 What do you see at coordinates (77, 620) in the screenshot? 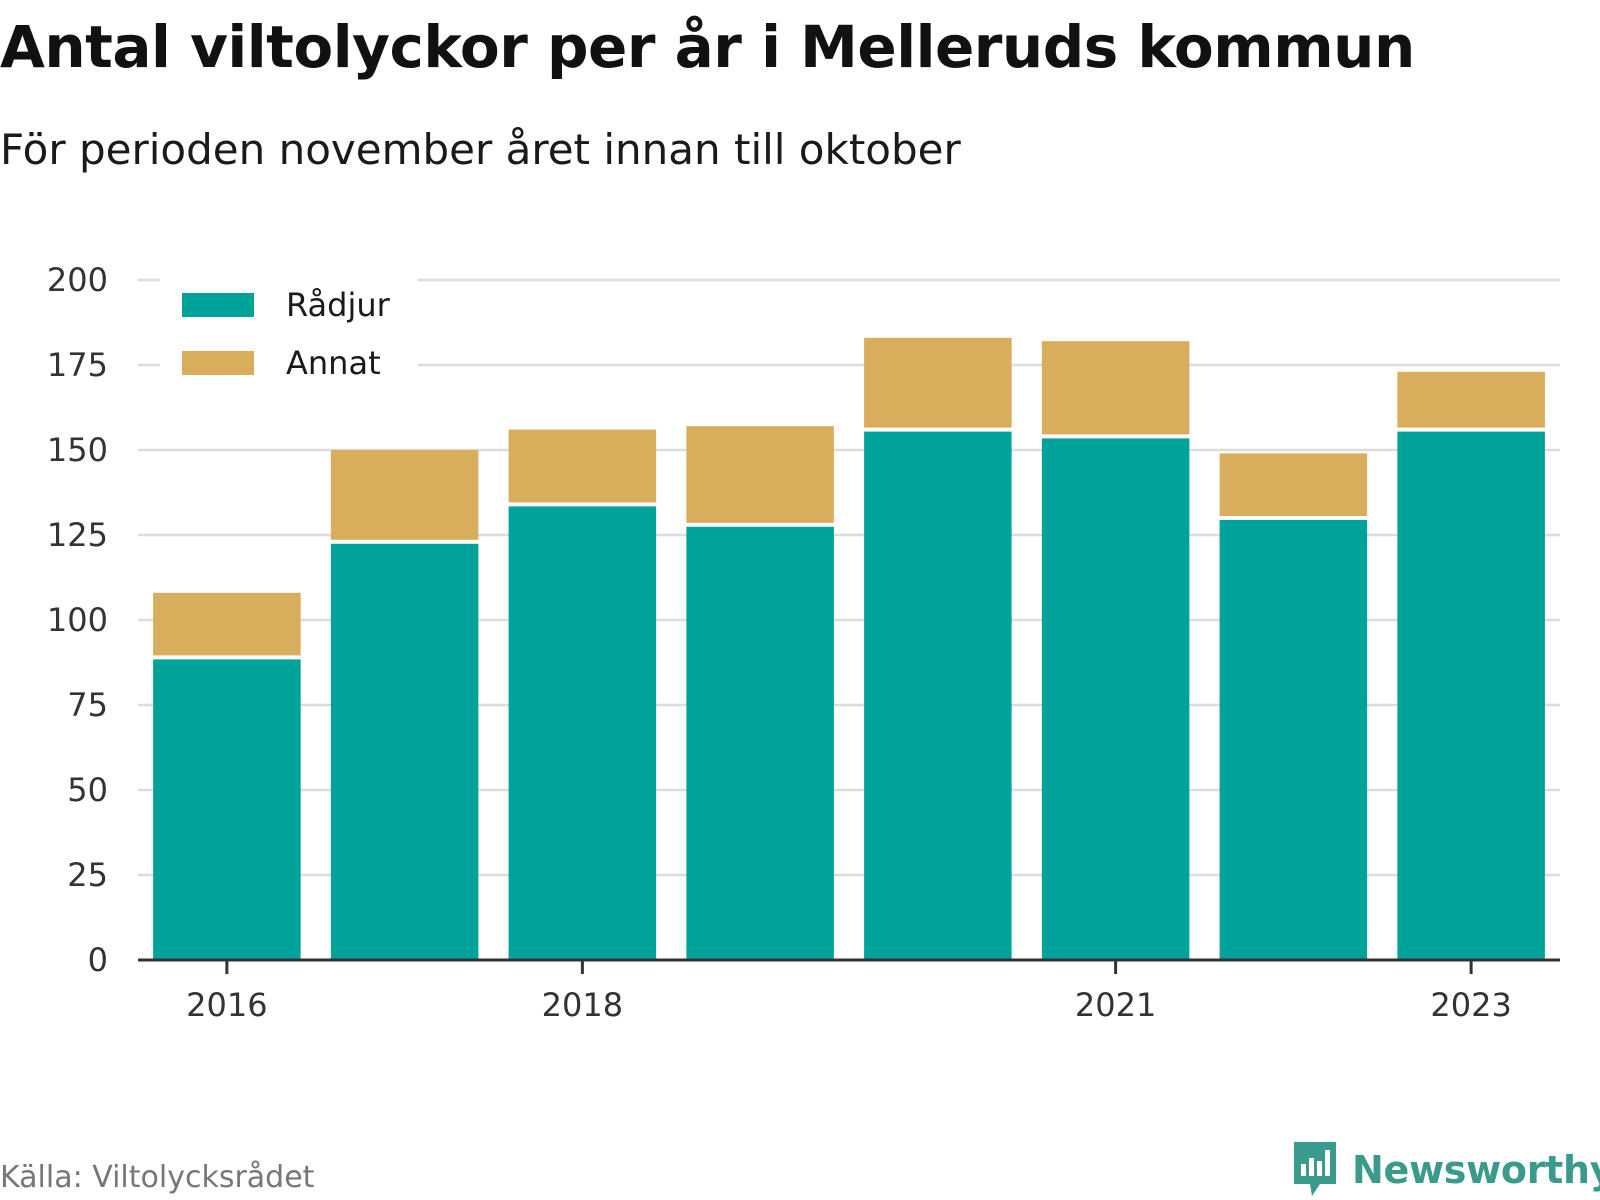
I see `y-tick-label: 100` at bounding box center [77, 620].